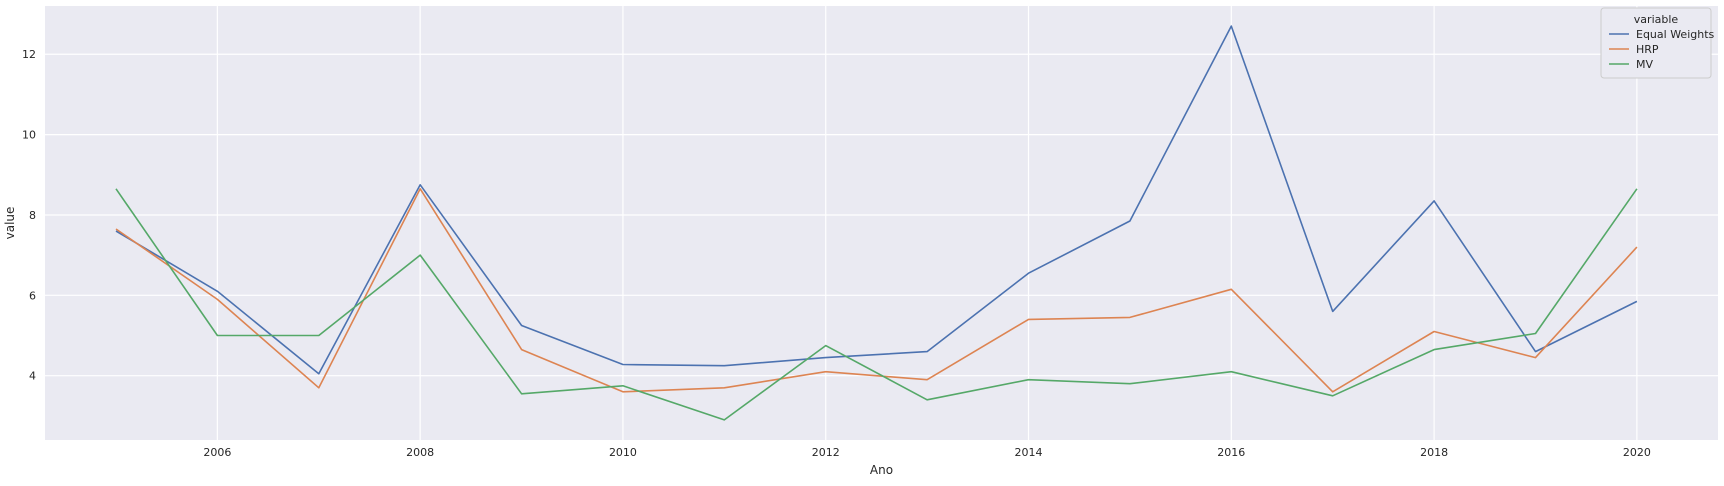 Image resolution: width=1724 pixels, height=486 pixels. Describe the element at coordinates (420, 452) in the screenshot. I see `x-tick-label: 2008` at that location.